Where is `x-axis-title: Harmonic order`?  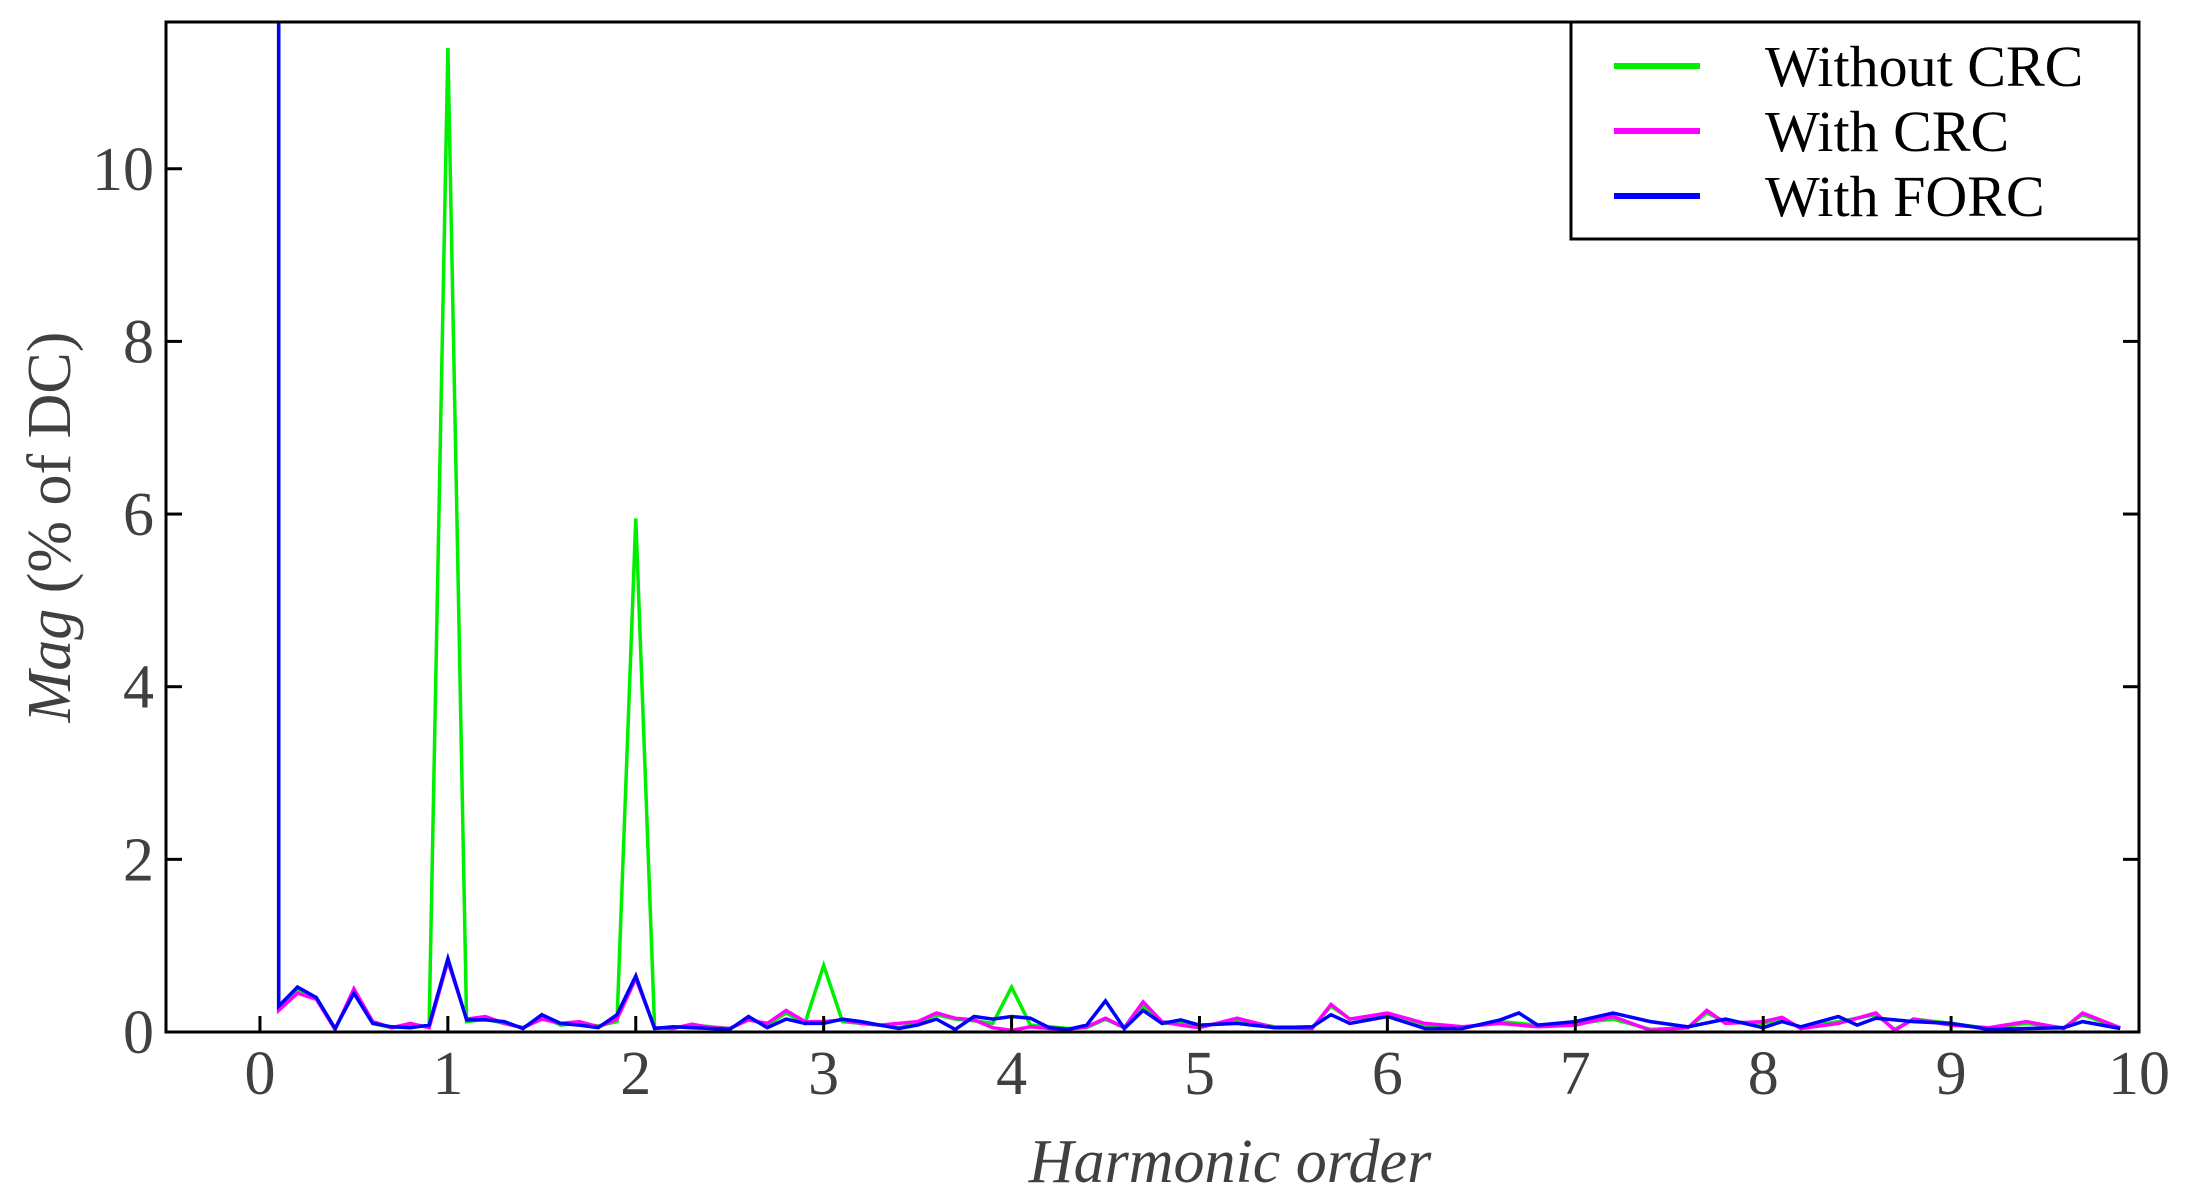
x-axis-title: Harmonic order is located at coordinates (1230, 1160).